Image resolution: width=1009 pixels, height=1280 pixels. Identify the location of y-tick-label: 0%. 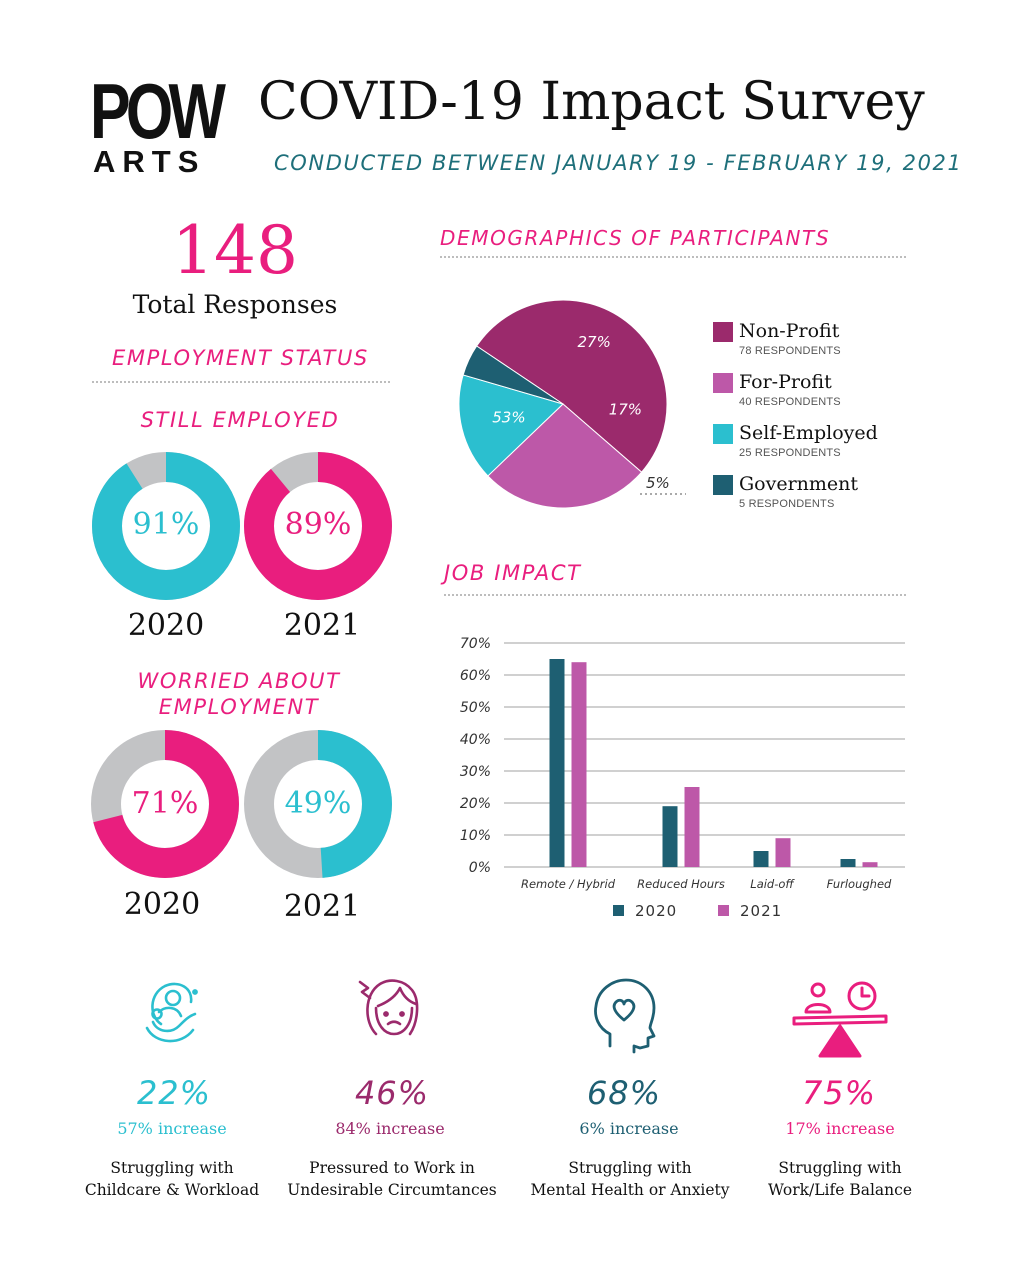
(480, 868).